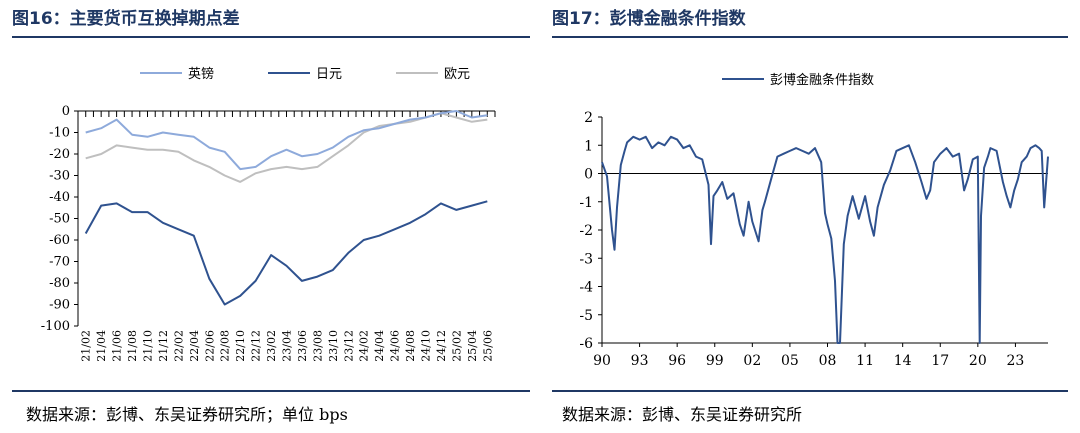 Image resolution: width=1080 pixels, height=433 pixels. What do you see at coordinates (487, 346) in the screenshot?
I see `x-tick-label-26: 25/06` at bounding box center [487, 346].